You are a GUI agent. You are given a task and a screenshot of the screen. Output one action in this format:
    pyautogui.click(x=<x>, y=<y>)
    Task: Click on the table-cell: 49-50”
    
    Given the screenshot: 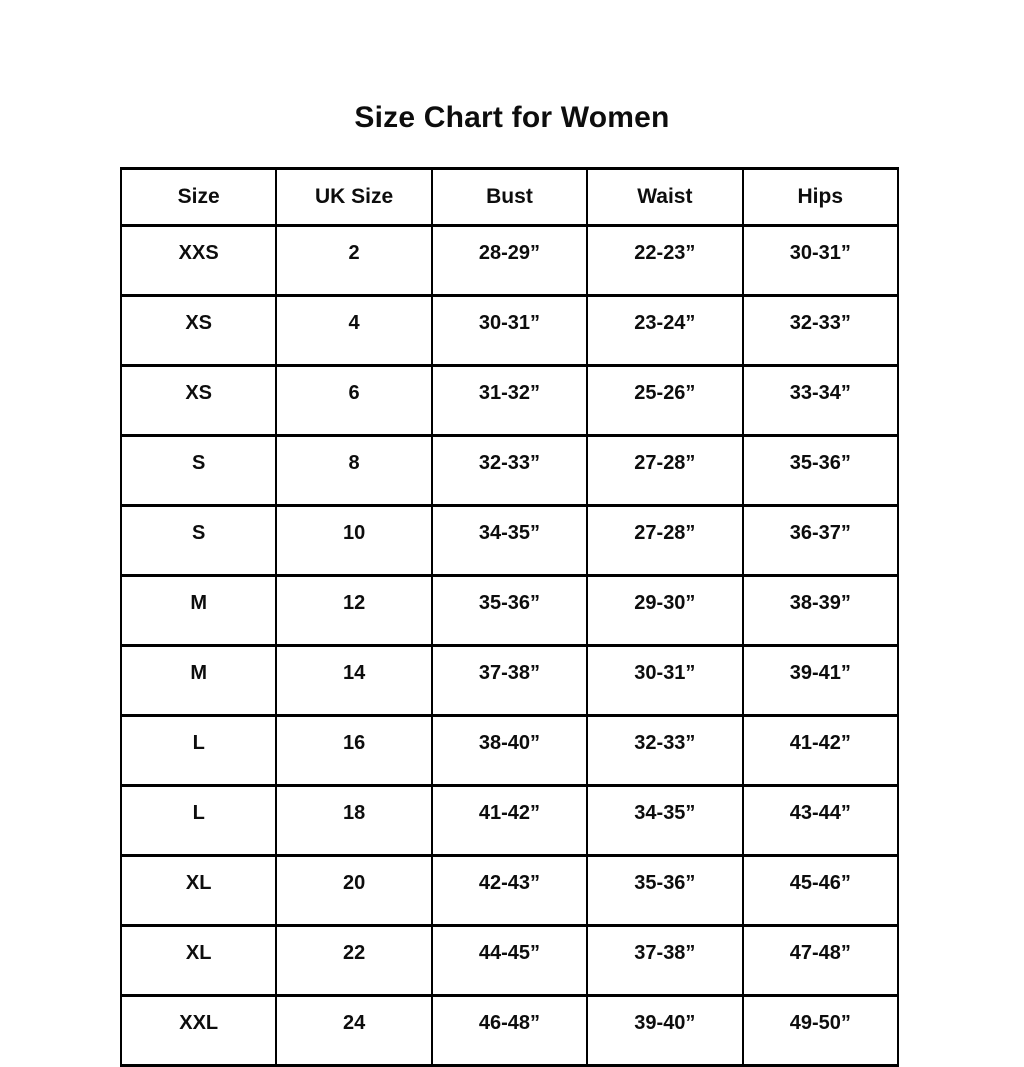 What is the action you would take?
    pyautogui.click(x=820, y=1030)
    